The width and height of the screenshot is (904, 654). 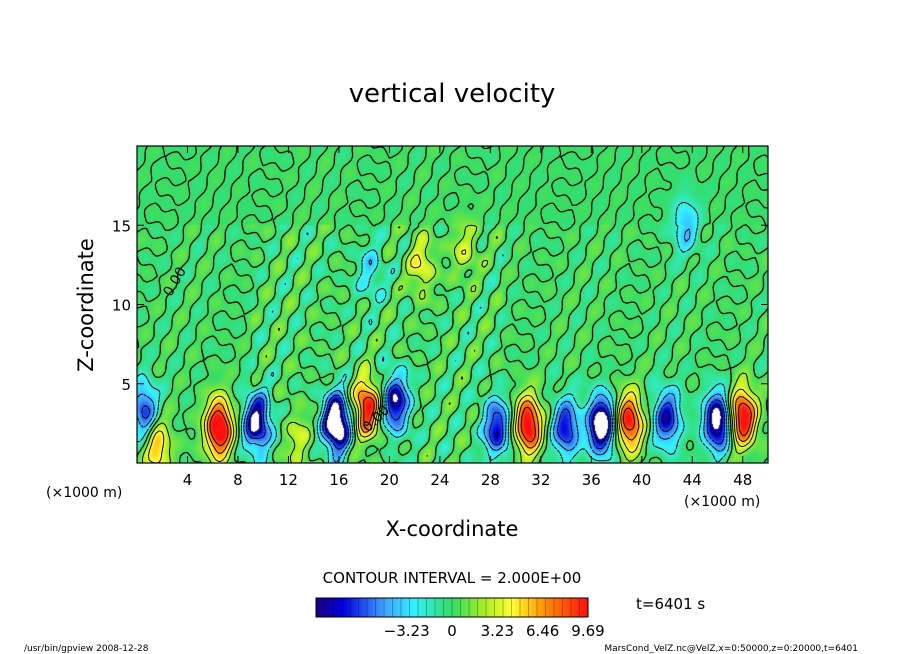 What do you see at coordinates (121, 226) in the screenshot?
I see `y-tick-label: 15` at bounding box center [121, 226].